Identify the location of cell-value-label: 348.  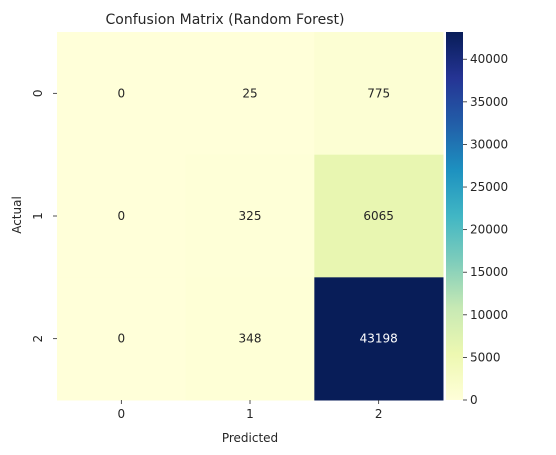
(250, 339).